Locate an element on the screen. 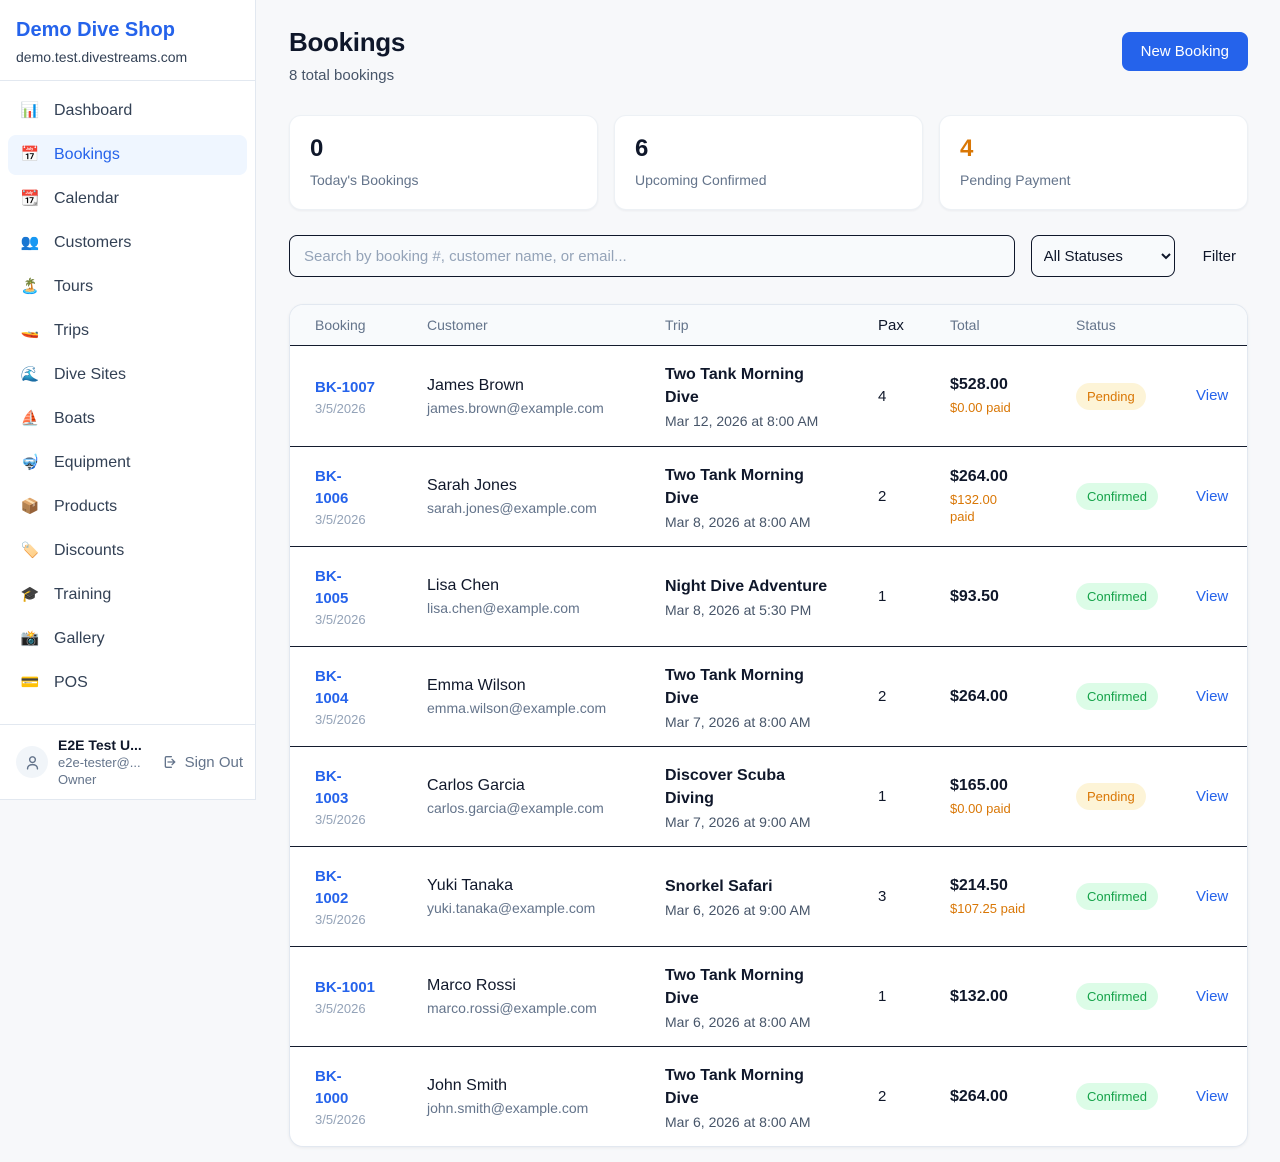 The image size is (1280, 1162). sidebar-item-label: Dashboard is located at coordinates (93, 110).